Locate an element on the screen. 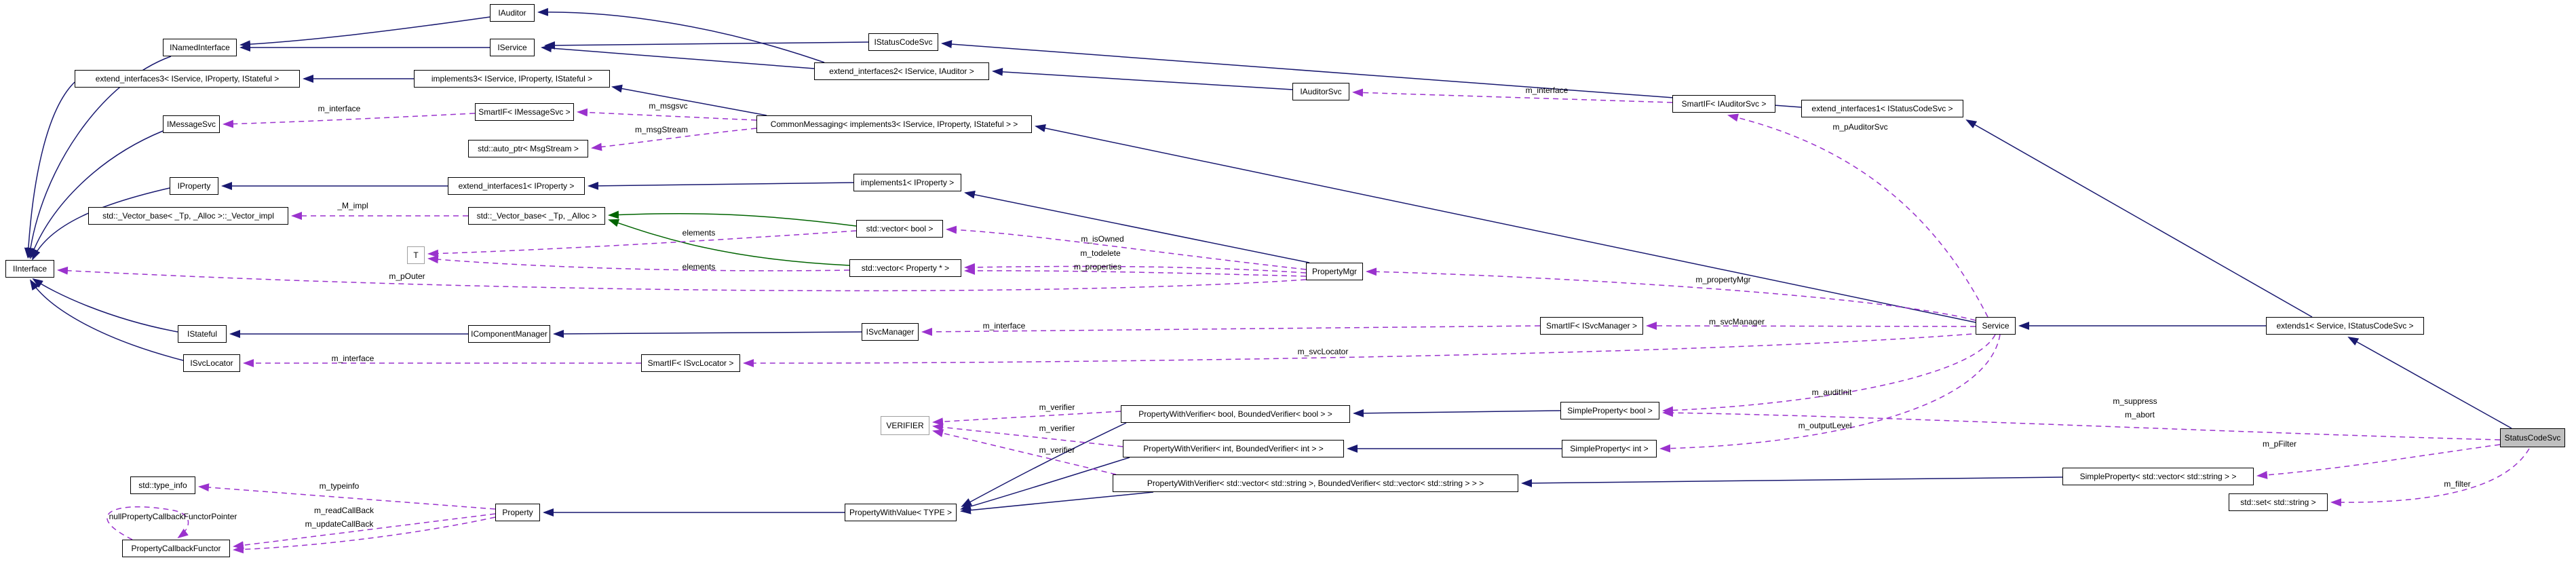  class-node-isvclocator: ISvcLocator is located at coordinates (211, 363).